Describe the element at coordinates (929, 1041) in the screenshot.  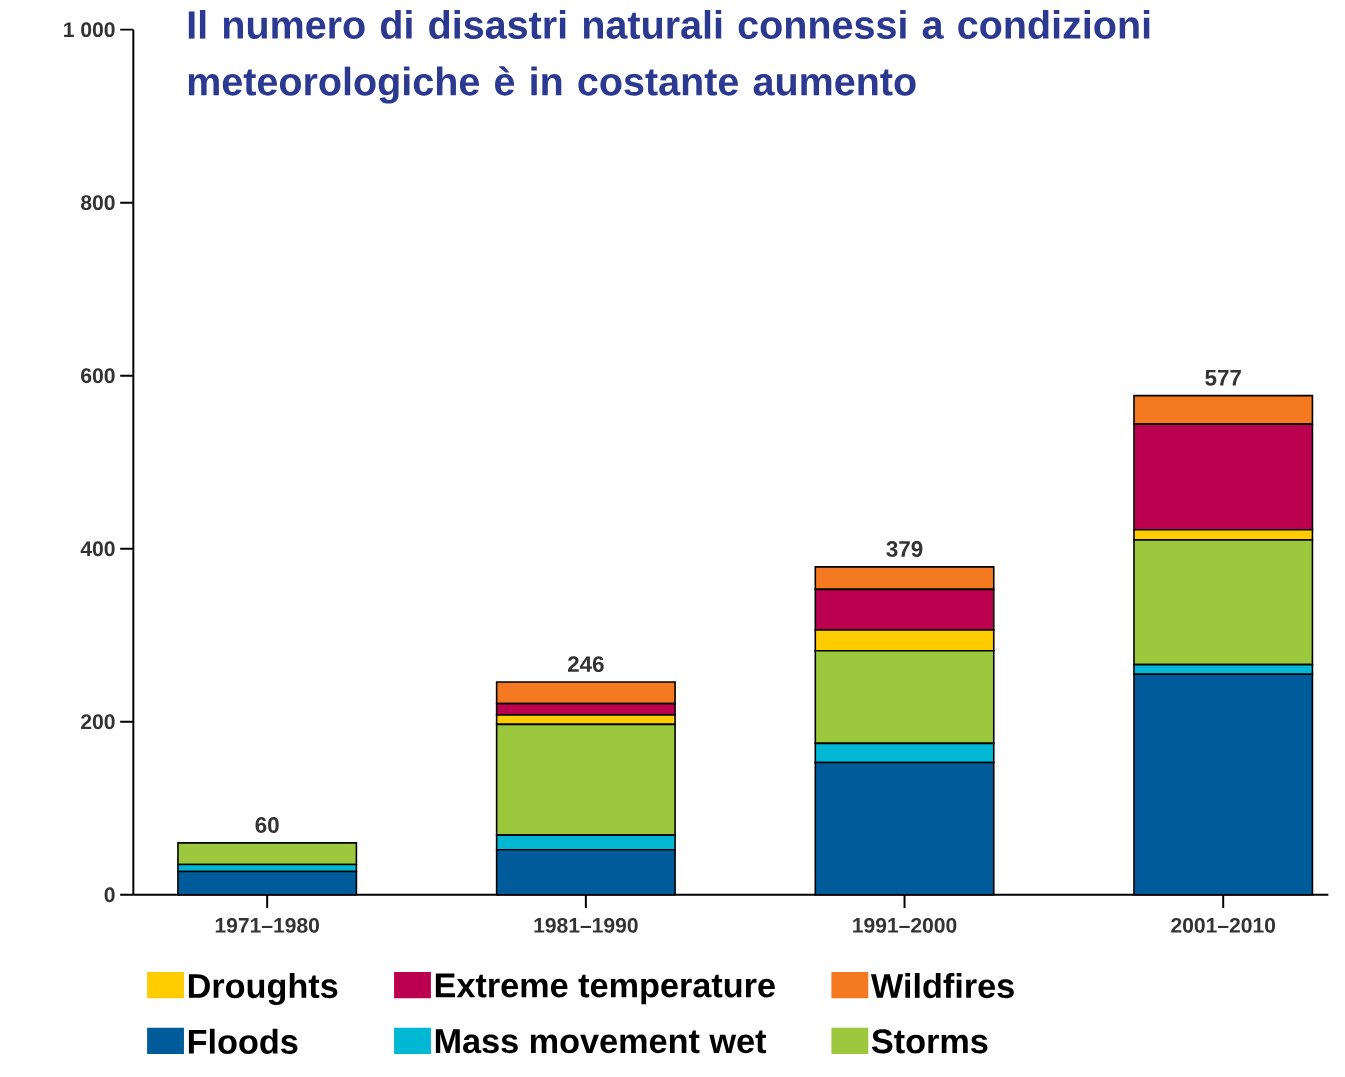
I see `legend-label: Storms` at that location.